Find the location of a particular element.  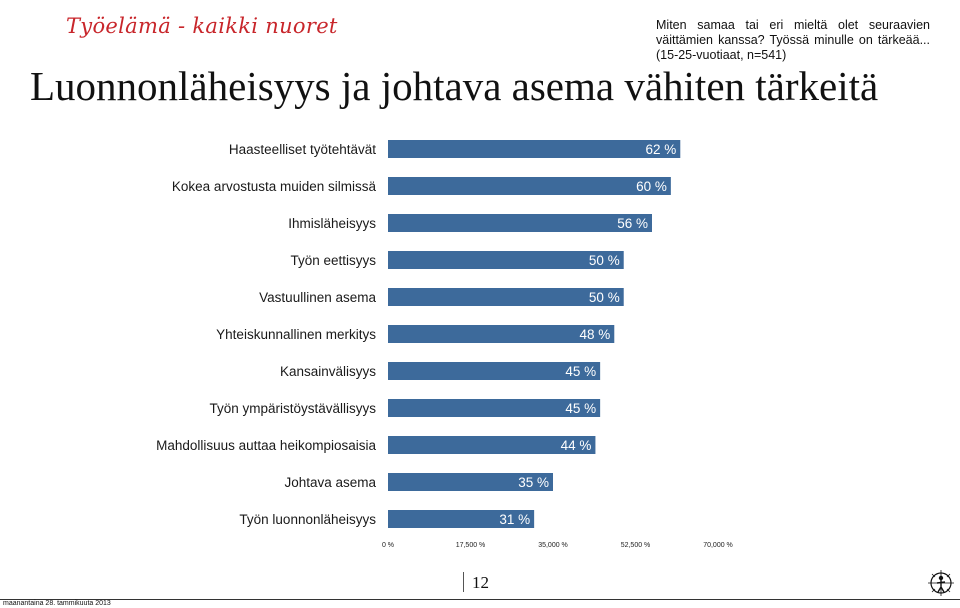

x-tick-label: 52,500 % is located at coordinates (636, 545).